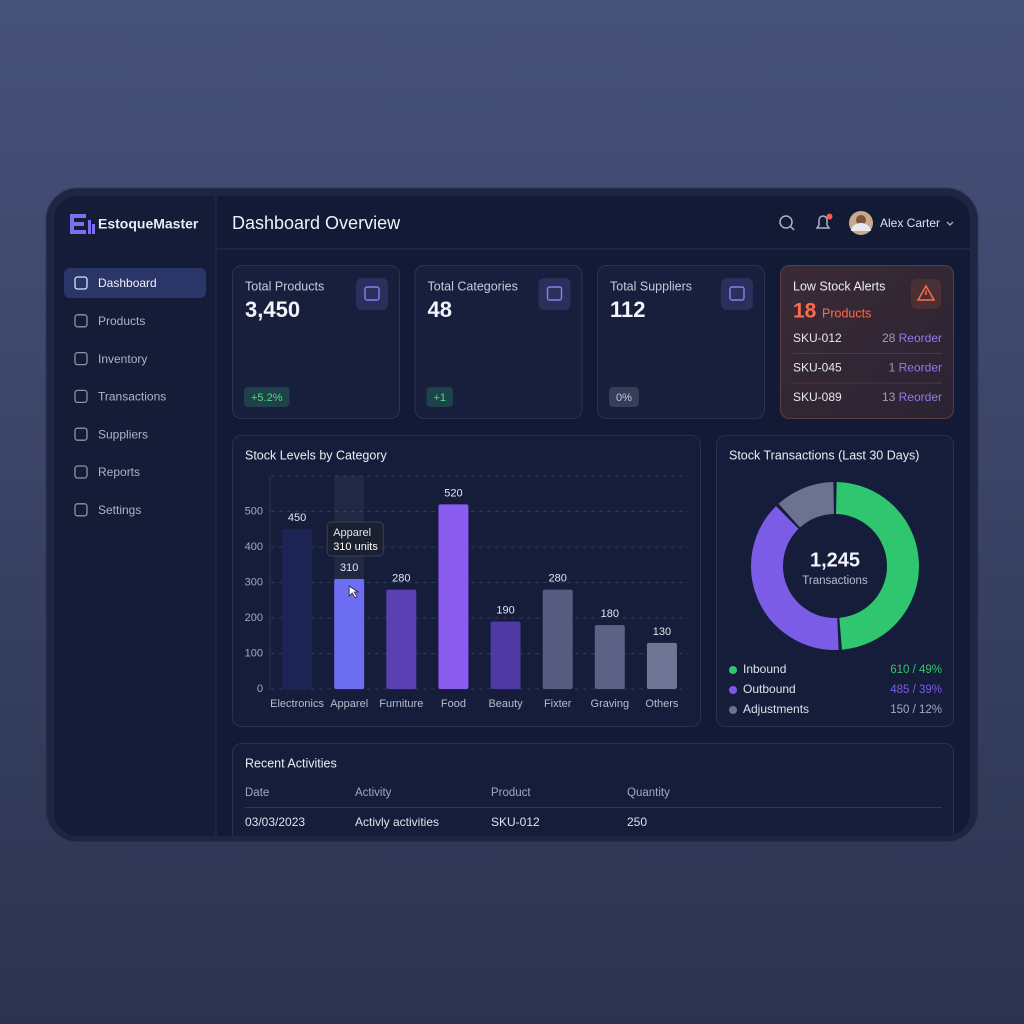 The width and height of the screenshot is (1024, 1024). I want to click on table-cell: 03/03/2023, so click(275, 822).